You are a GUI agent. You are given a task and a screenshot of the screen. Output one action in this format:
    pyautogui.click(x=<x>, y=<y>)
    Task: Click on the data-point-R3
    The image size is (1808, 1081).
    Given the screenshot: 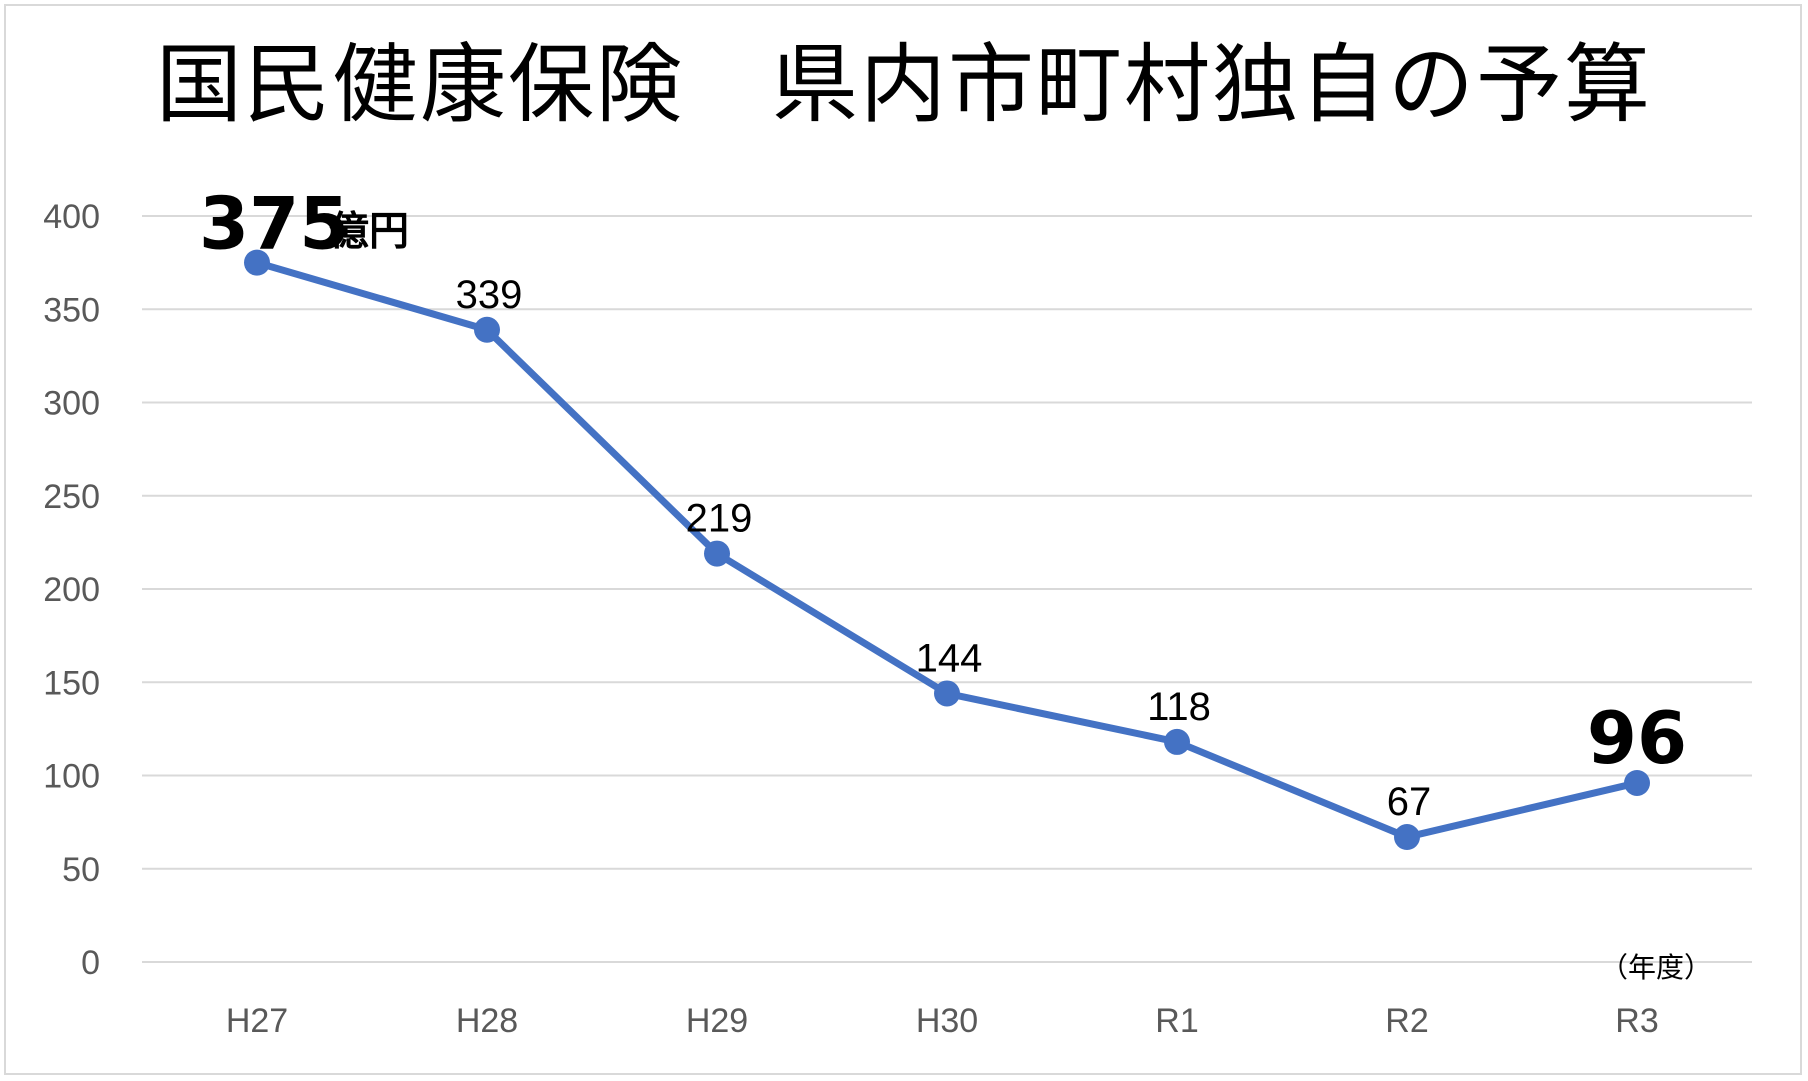 What is the action you would take?
    pyautogui.click(x=1637, y=782)
    